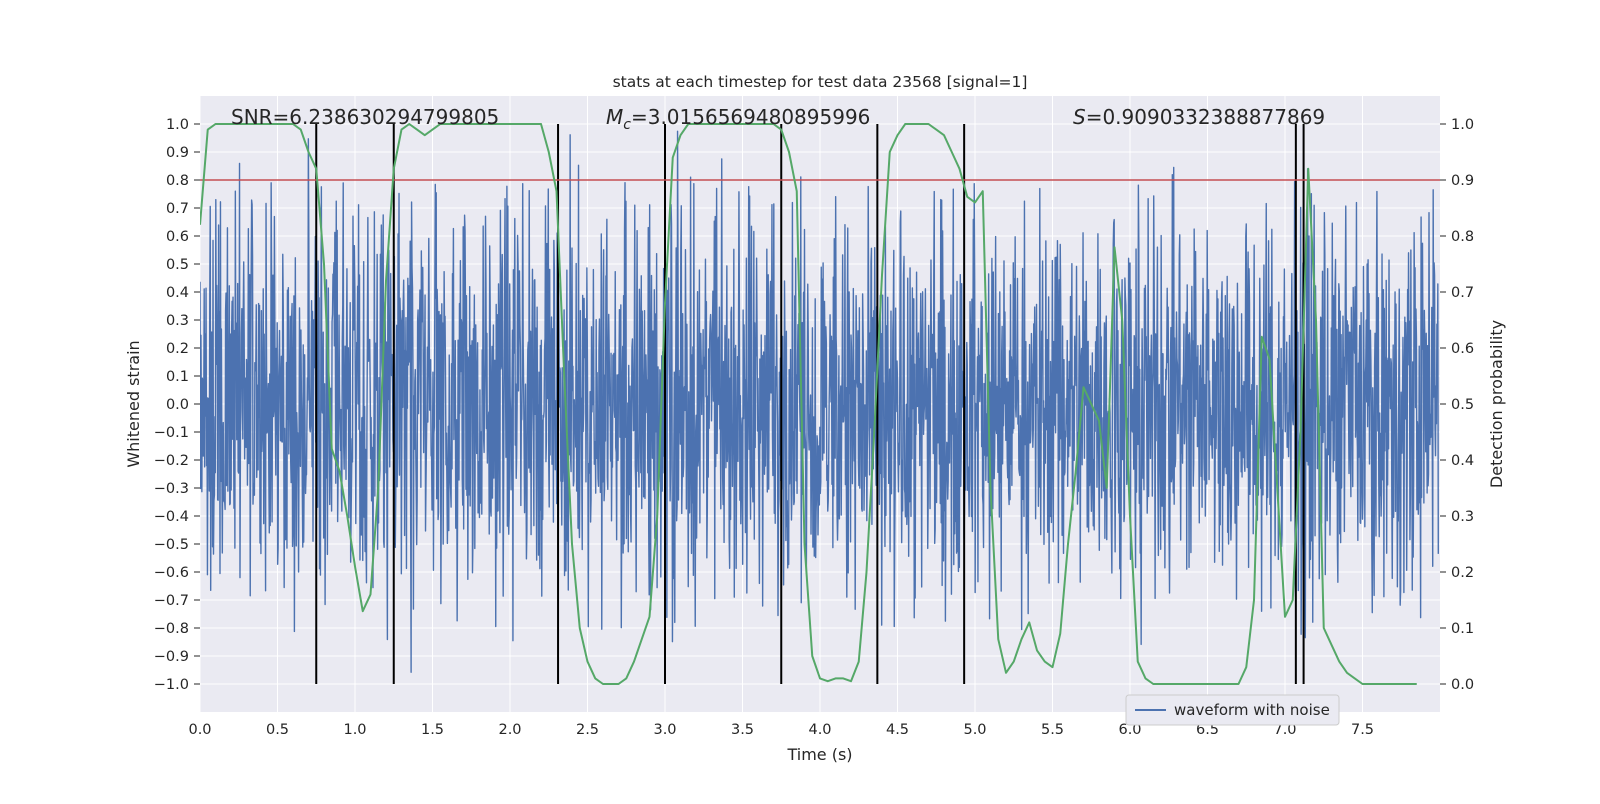 Image resolution: width=1600 pixels, height=804 pixels. What do you see at coordinates (1079, 117) in the screenshot?
I see `s-symbol: S` at bounding box center [1079, 117].